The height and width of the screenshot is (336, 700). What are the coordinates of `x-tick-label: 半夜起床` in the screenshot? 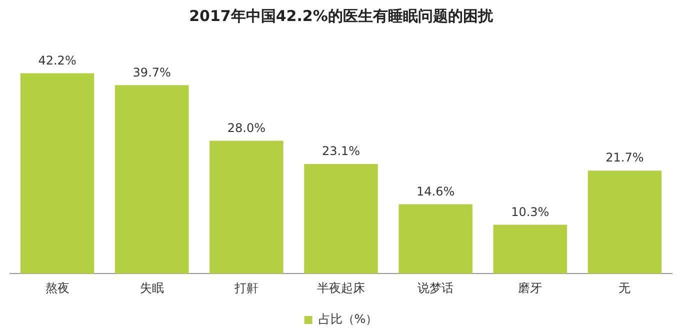 It's located at (341, 287).